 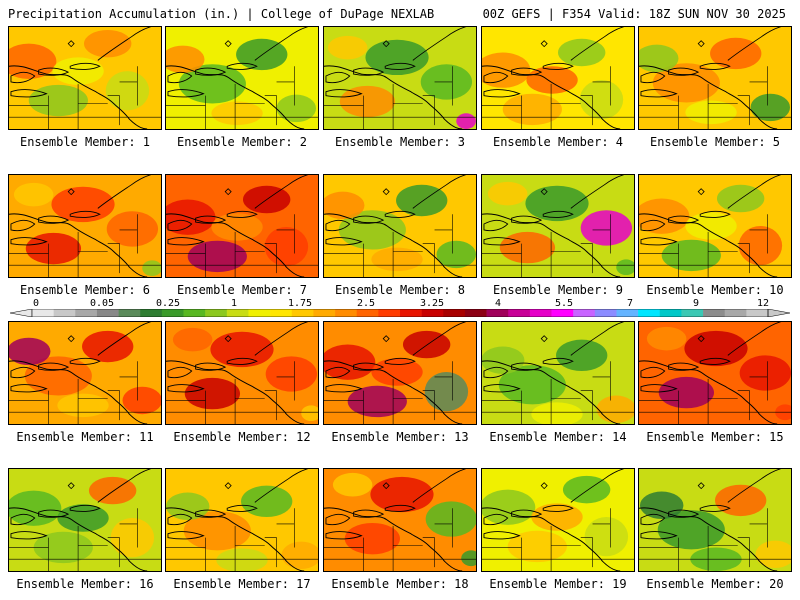 I want to click on legend-tick-label: 0.25, so click(x=168, y=303).